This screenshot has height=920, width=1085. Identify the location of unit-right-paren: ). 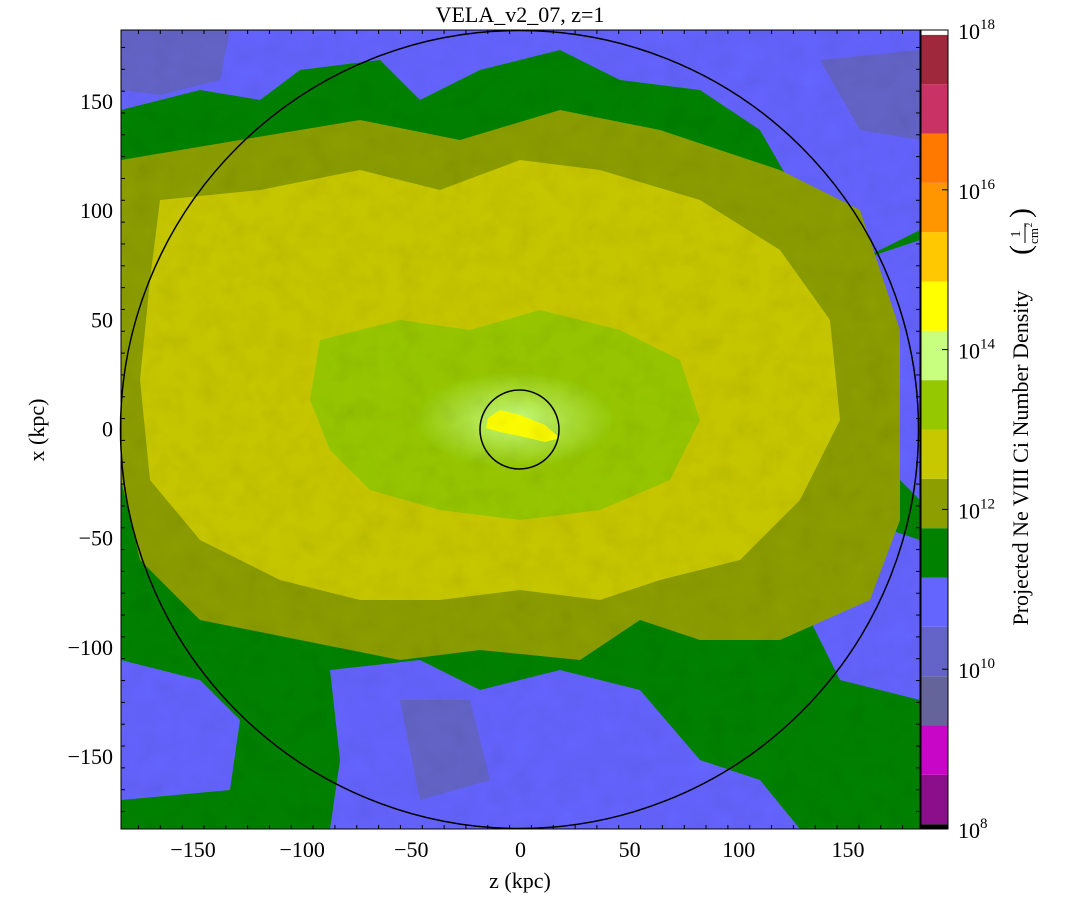
(1020, 213).